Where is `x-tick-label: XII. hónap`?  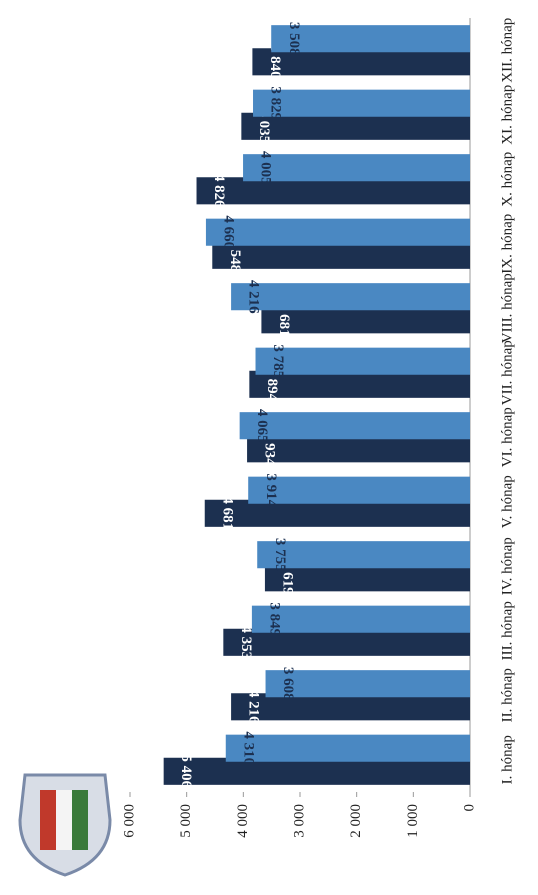
x-tick-label: XII. hónap is located at coordinates (507, 50).